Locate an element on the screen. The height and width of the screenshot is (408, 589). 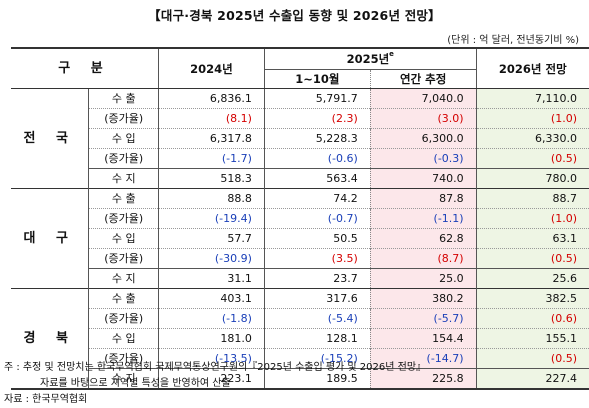
region-label: 전 국 is located at coordinates (49, 138).